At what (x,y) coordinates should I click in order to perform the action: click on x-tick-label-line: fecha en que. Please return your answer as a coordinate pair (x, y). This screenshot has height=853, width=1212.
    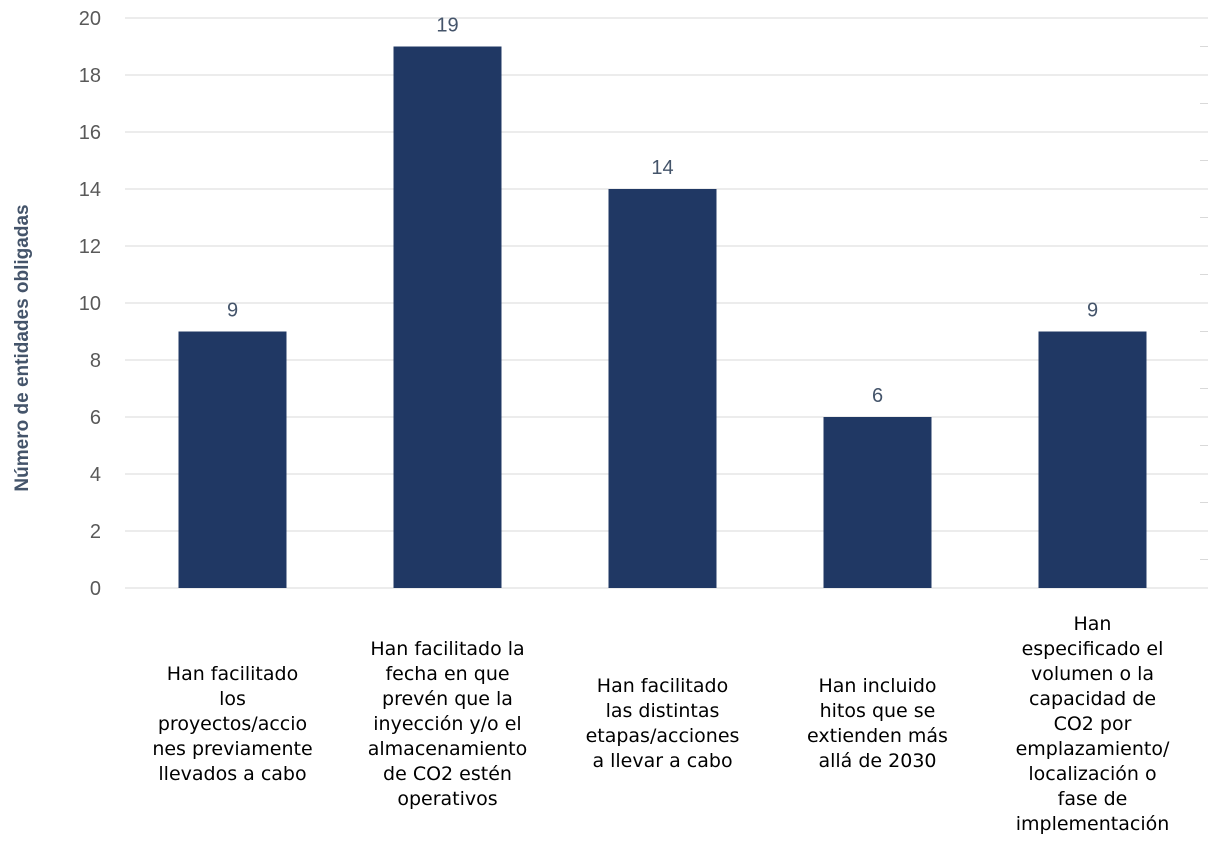
    Looking at the image, I should click on (447, 673).